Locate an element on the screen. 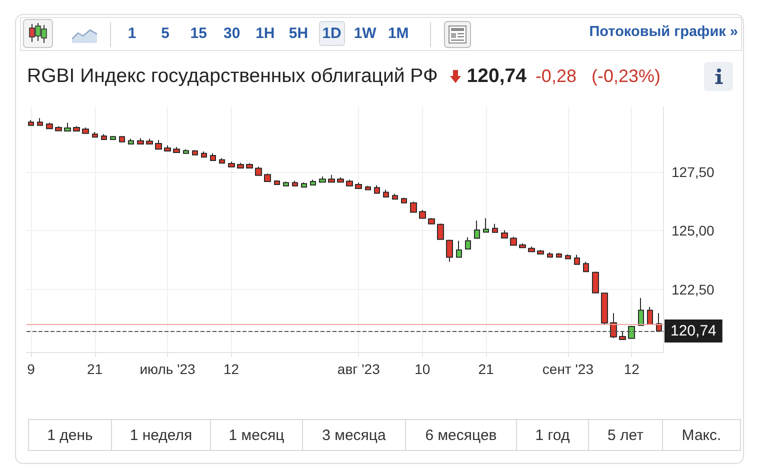  text: -0,28 is located at coordinates (555, 76).